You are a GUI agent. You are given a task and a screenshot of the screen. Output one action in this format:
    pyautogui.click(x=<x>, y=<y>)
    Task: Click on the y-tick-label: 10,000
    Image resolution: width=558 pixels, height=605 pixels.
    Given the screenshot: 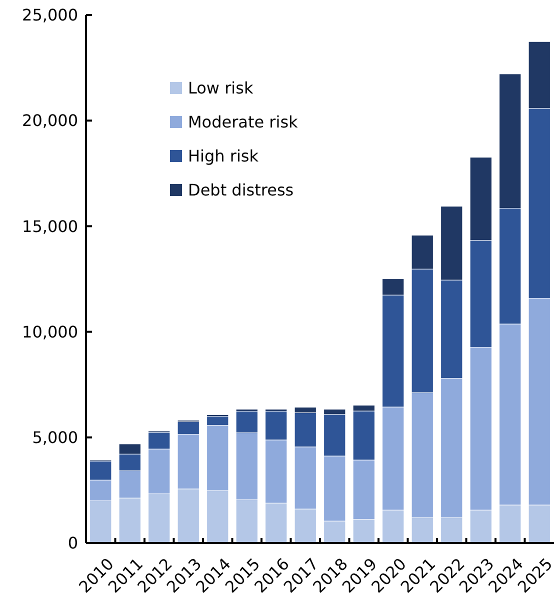 What is the action you would take?
    pyautogui.click(x=50, y=332)
    